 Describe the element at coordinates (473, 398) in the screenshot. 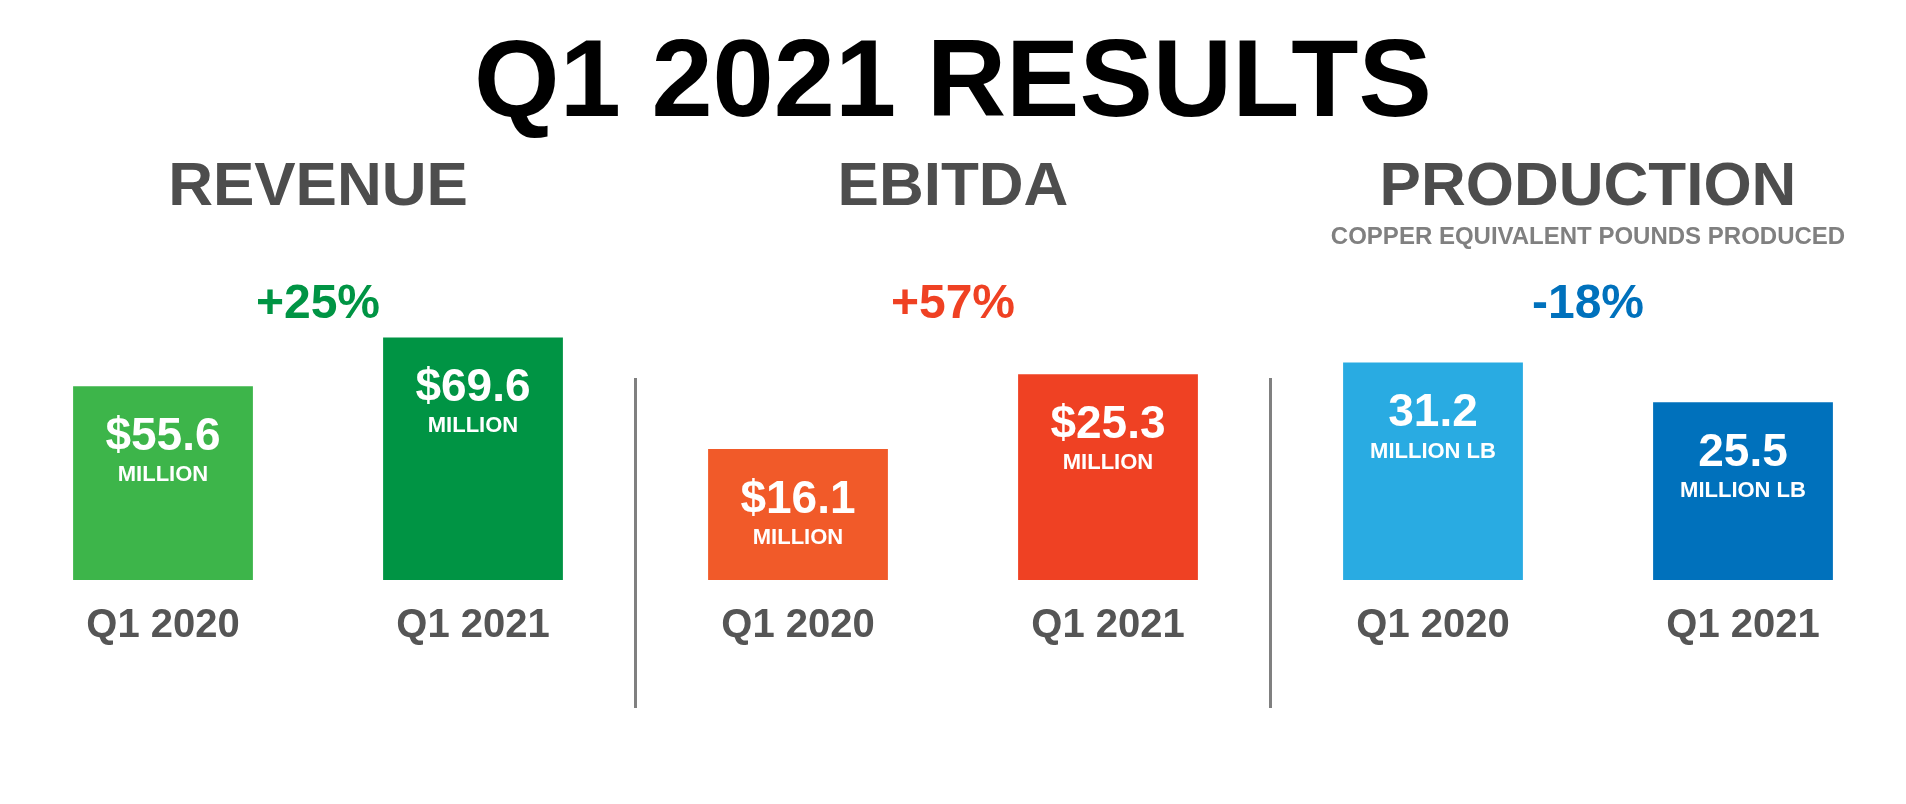

I see `data-label: $69.6 MILLION` at that location.